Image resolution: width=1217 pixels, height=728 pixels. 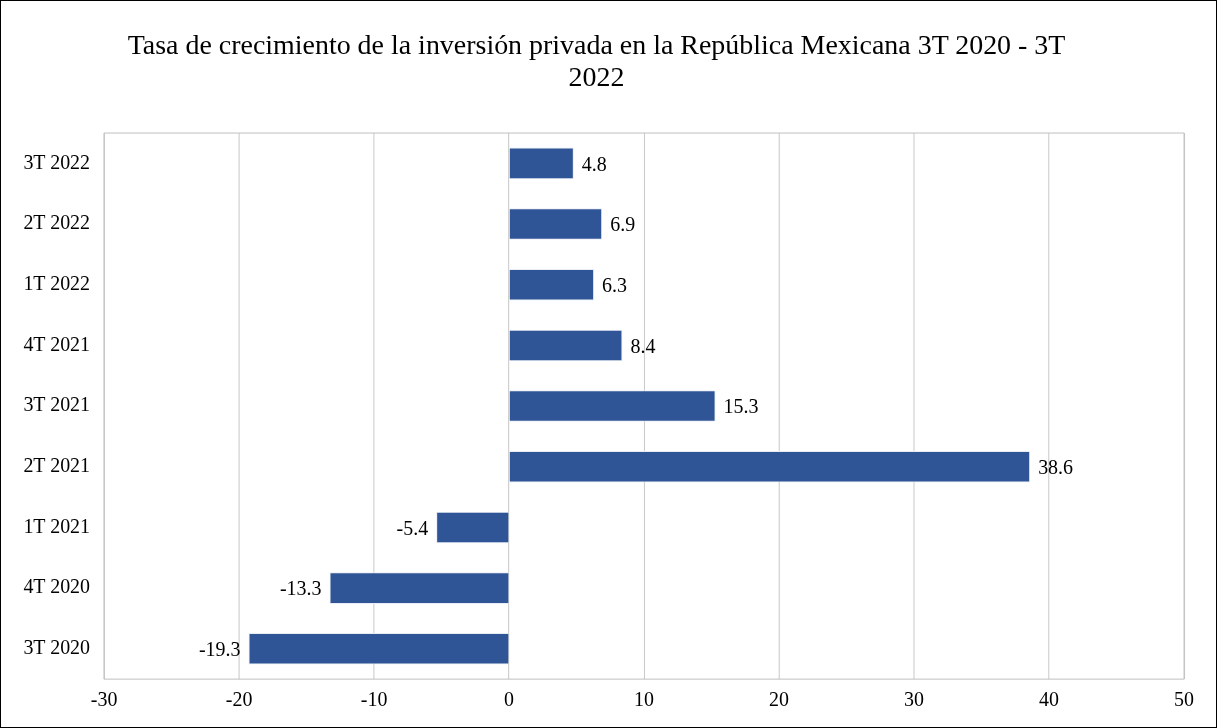 What do you see at coordinates (643, 345) in the screenshot?
I see `data-label: 8.4` at bounding box center [643, 345].